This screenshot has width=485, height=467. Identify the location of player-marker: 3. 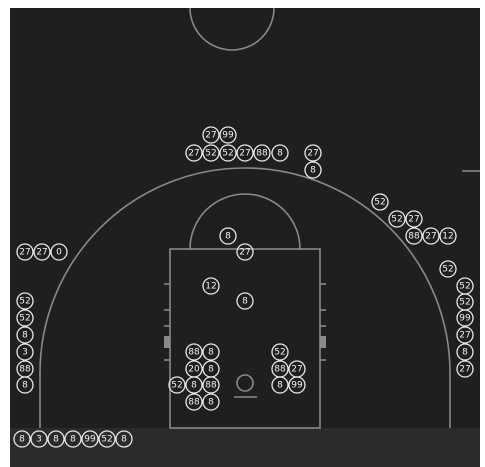
(39, 439).